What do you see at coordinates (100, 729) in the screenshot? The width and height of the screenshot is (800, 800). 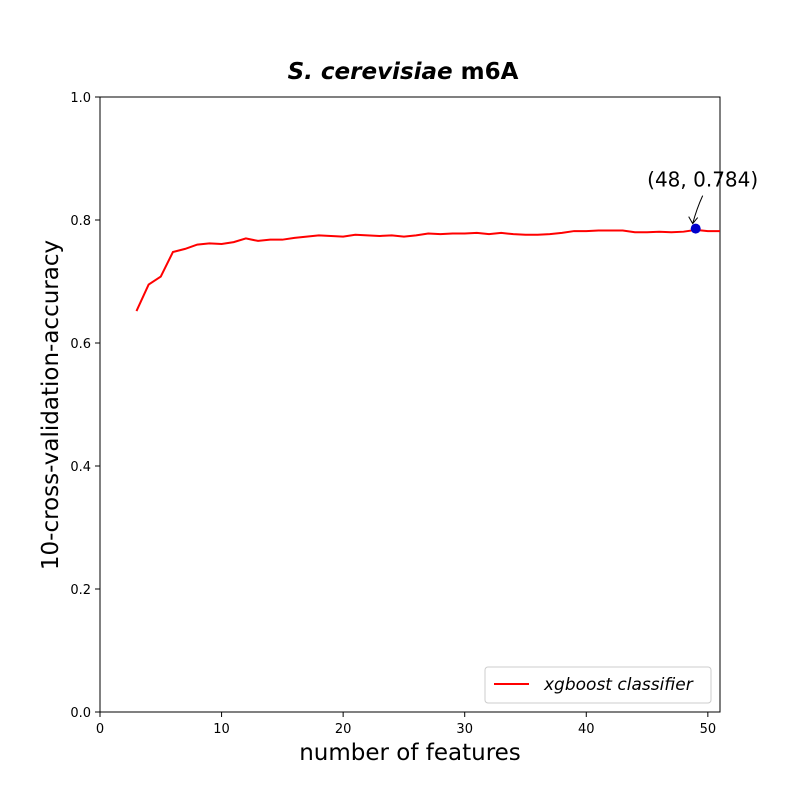 I see `x-tick-label: 0` at bounding box center [100, 729].